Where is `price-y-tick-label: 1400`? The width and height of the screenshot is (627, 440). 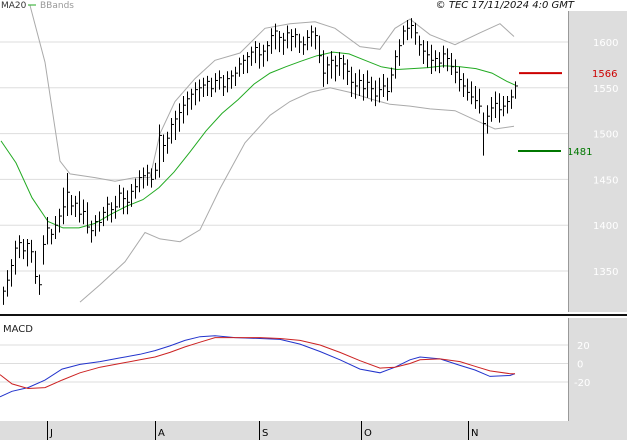
price-y-tick-label: 1400 is located at coordinates (605, 226).